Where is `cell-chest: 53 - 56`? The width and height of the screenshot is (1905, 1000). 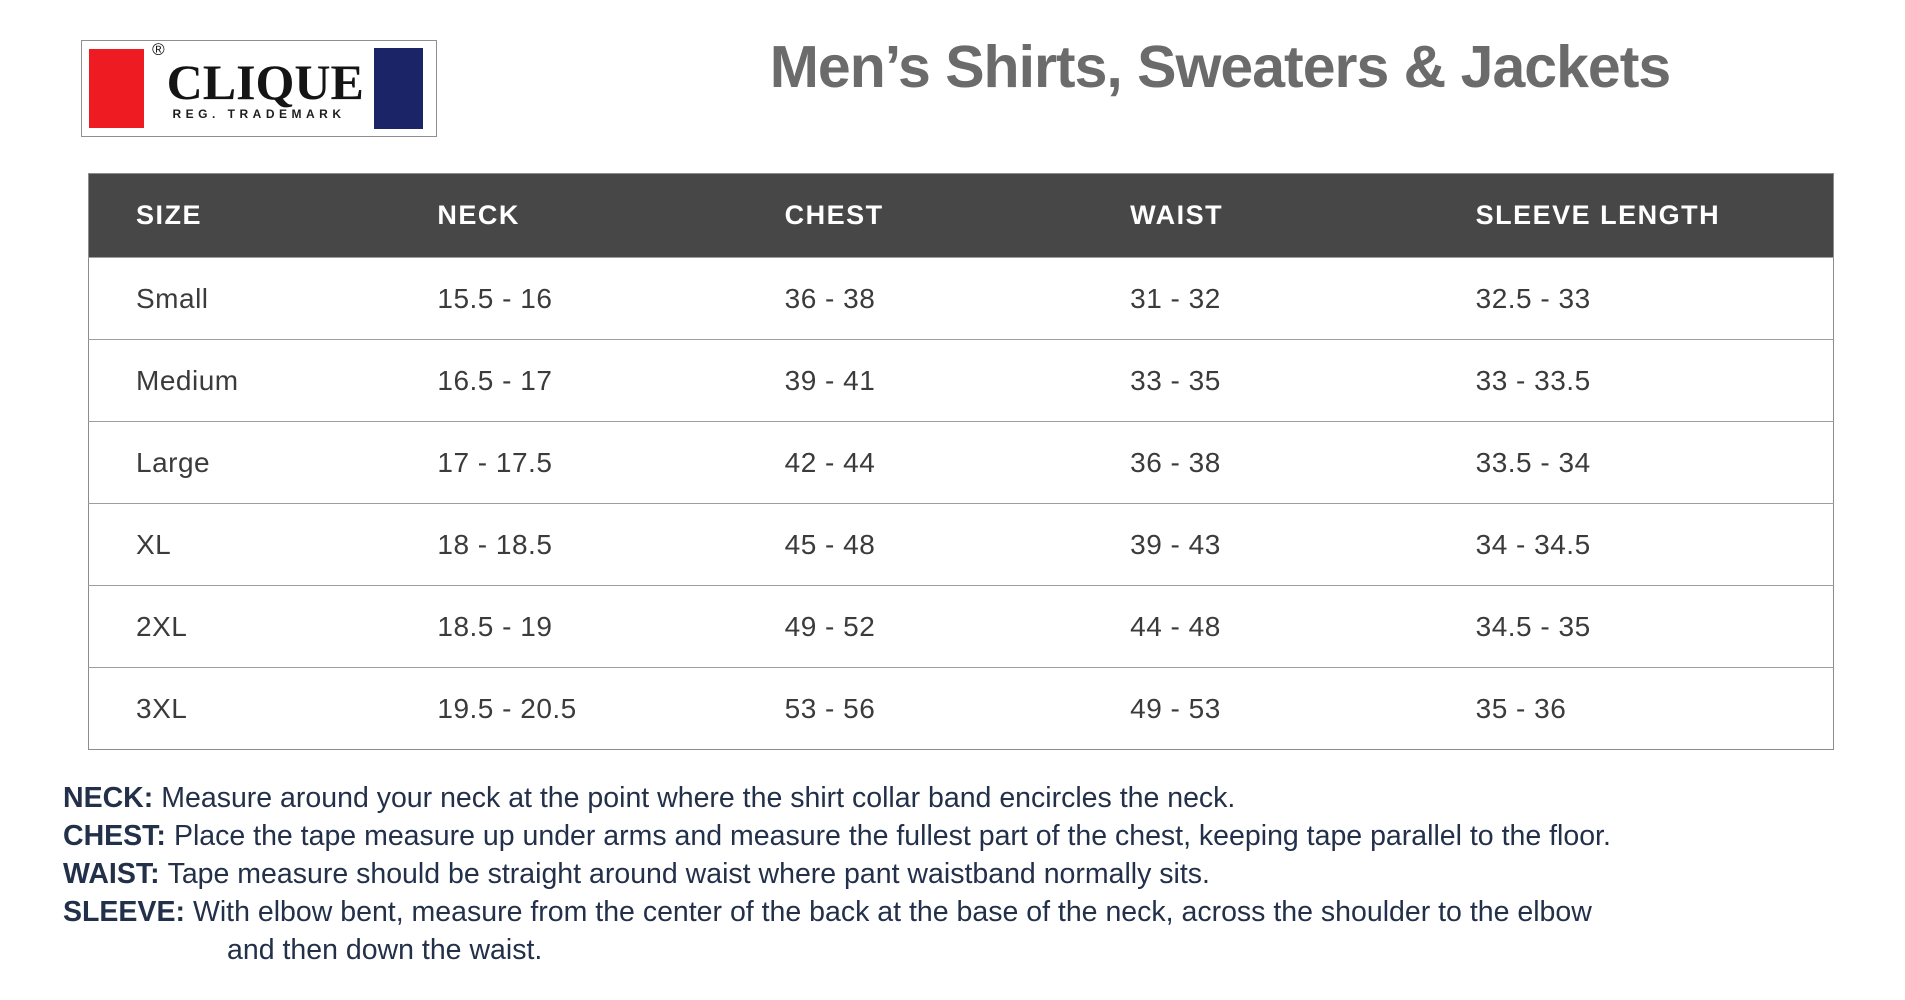
cell-chest: 53 - 56 is located at coordinates (910, 708).